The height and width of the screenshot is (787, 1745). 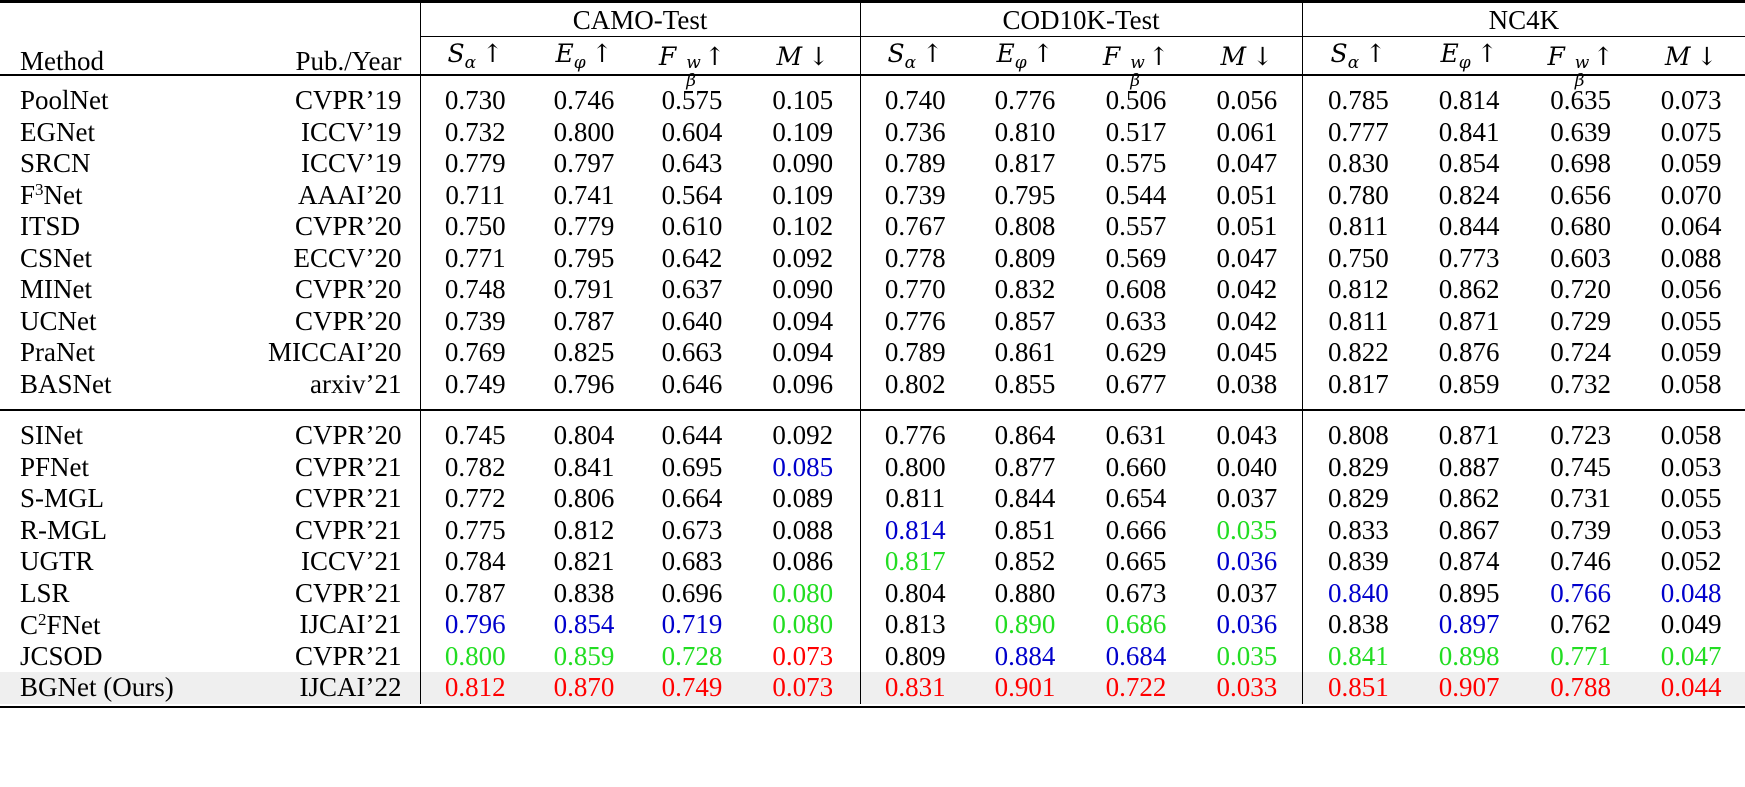 I want to click on metric-value: 0.064, so click(x=1691, y=226).